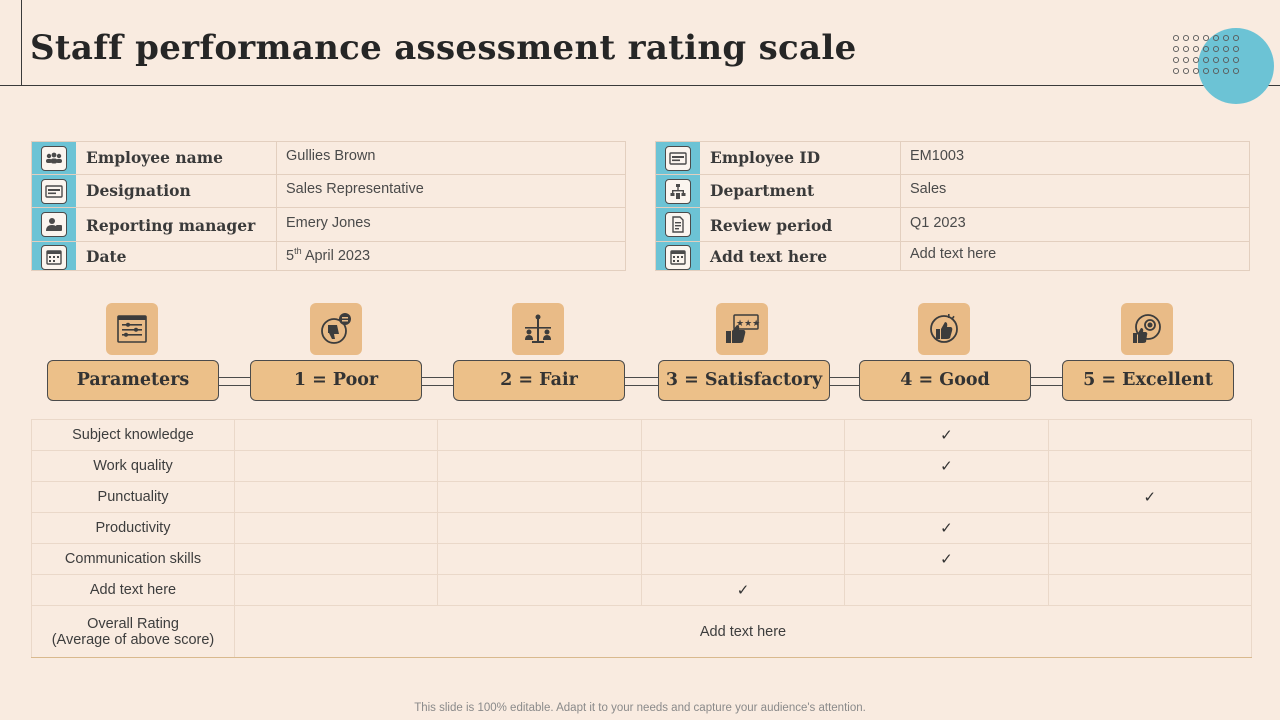 This screenshot has width=1280, height=720. Describe the element at coordinates (133, 528) in the screenshot. I see `parameter-name: Productivity` at that location.